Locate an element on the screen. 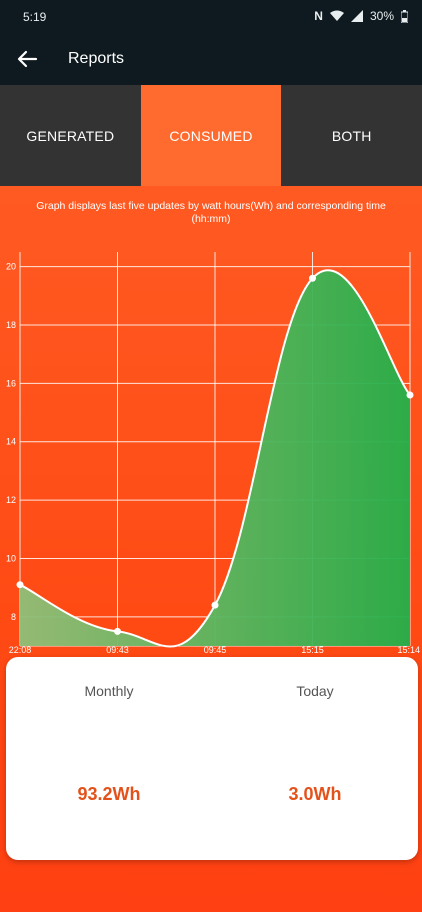 The image size is (422, 912). back-arrow-icon is located at coordinates (27, 59).